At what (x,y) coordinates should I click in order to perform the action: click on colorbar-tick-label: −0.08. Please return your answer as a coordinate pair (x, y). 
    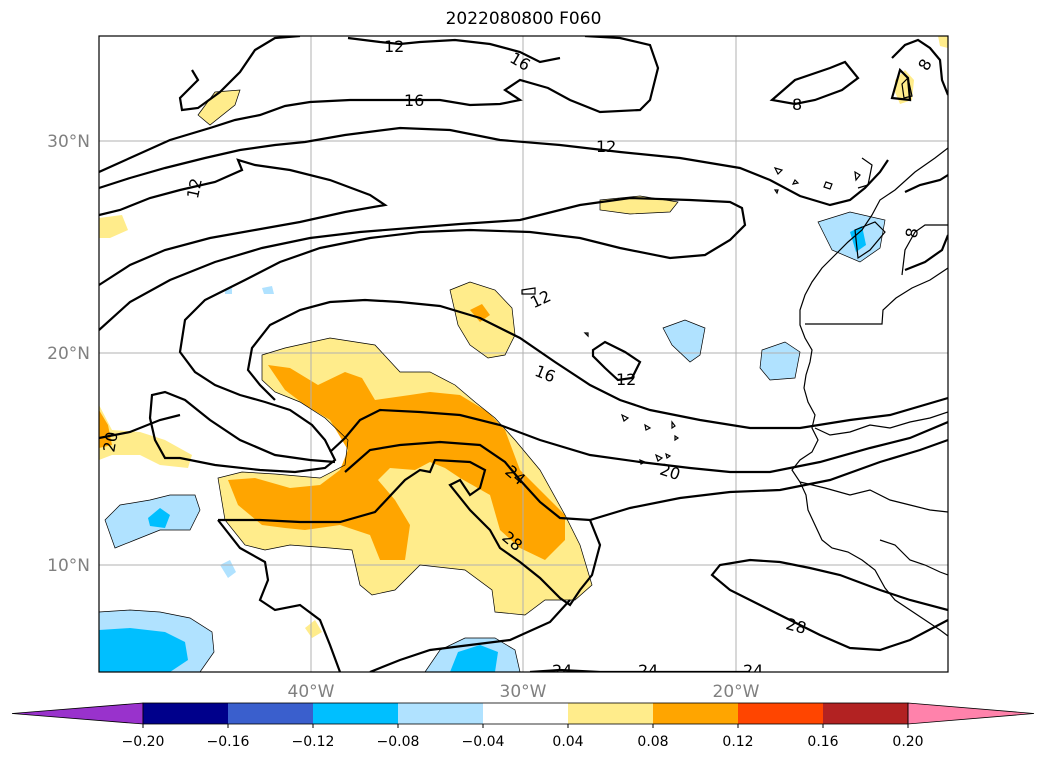
    Looking at the image, I should click on (398, 742).